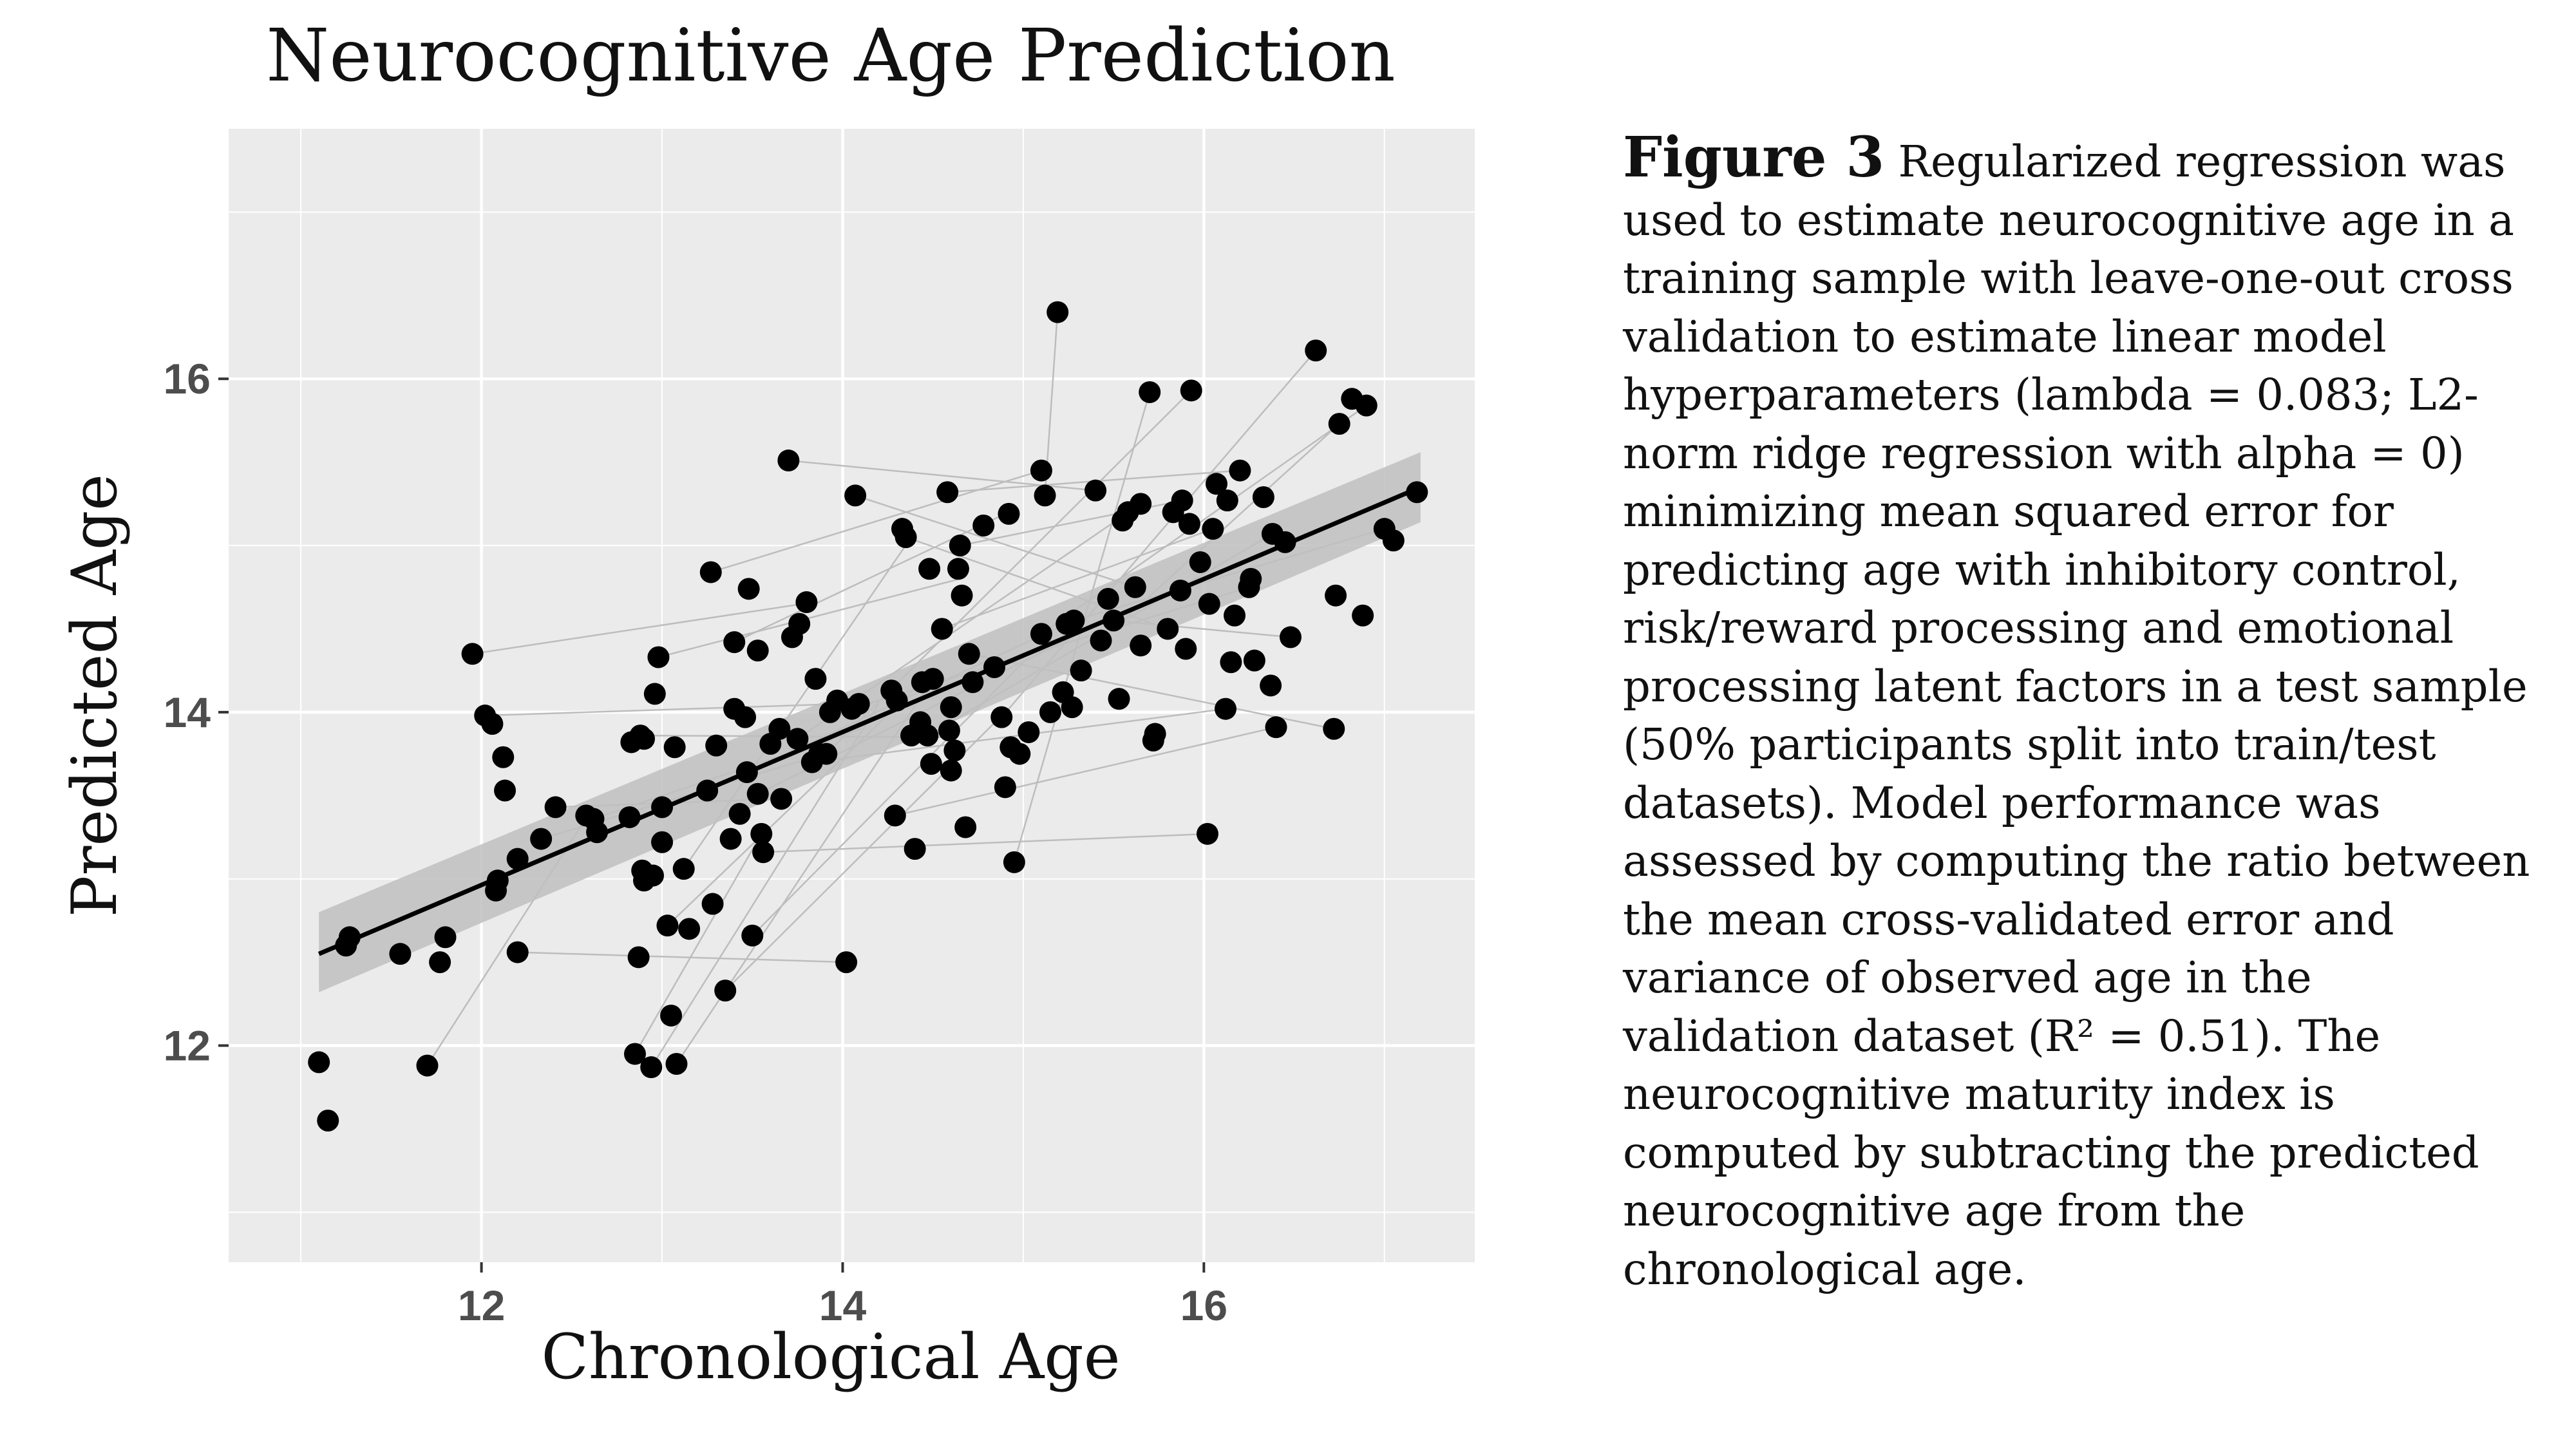 The image size is (2576, 1449). What do you see at coordinates (1203, 1305) in the screenshot?
I see `x-tick-label: 16` at bounding box center [1203, 1305].